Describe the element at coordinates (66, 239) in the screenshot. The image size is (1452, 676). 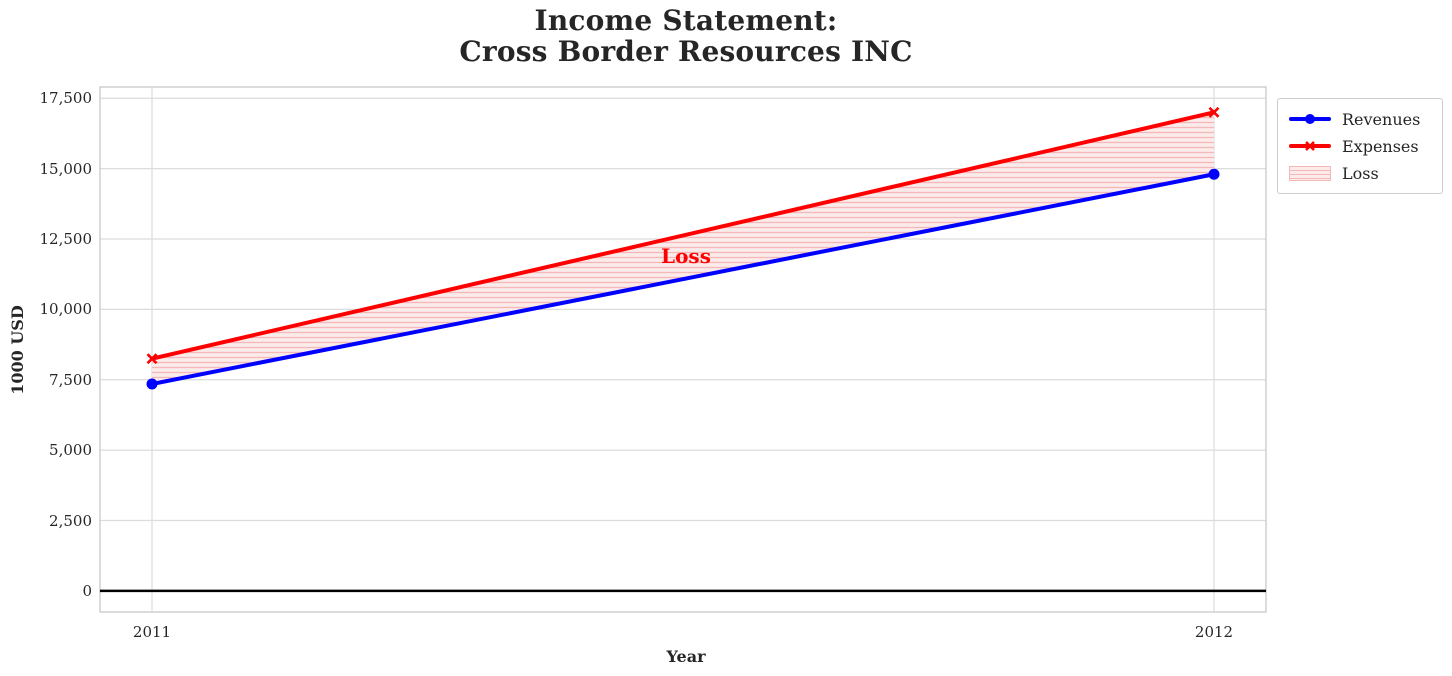
I see `y-tick-label: 12,500` at that location.